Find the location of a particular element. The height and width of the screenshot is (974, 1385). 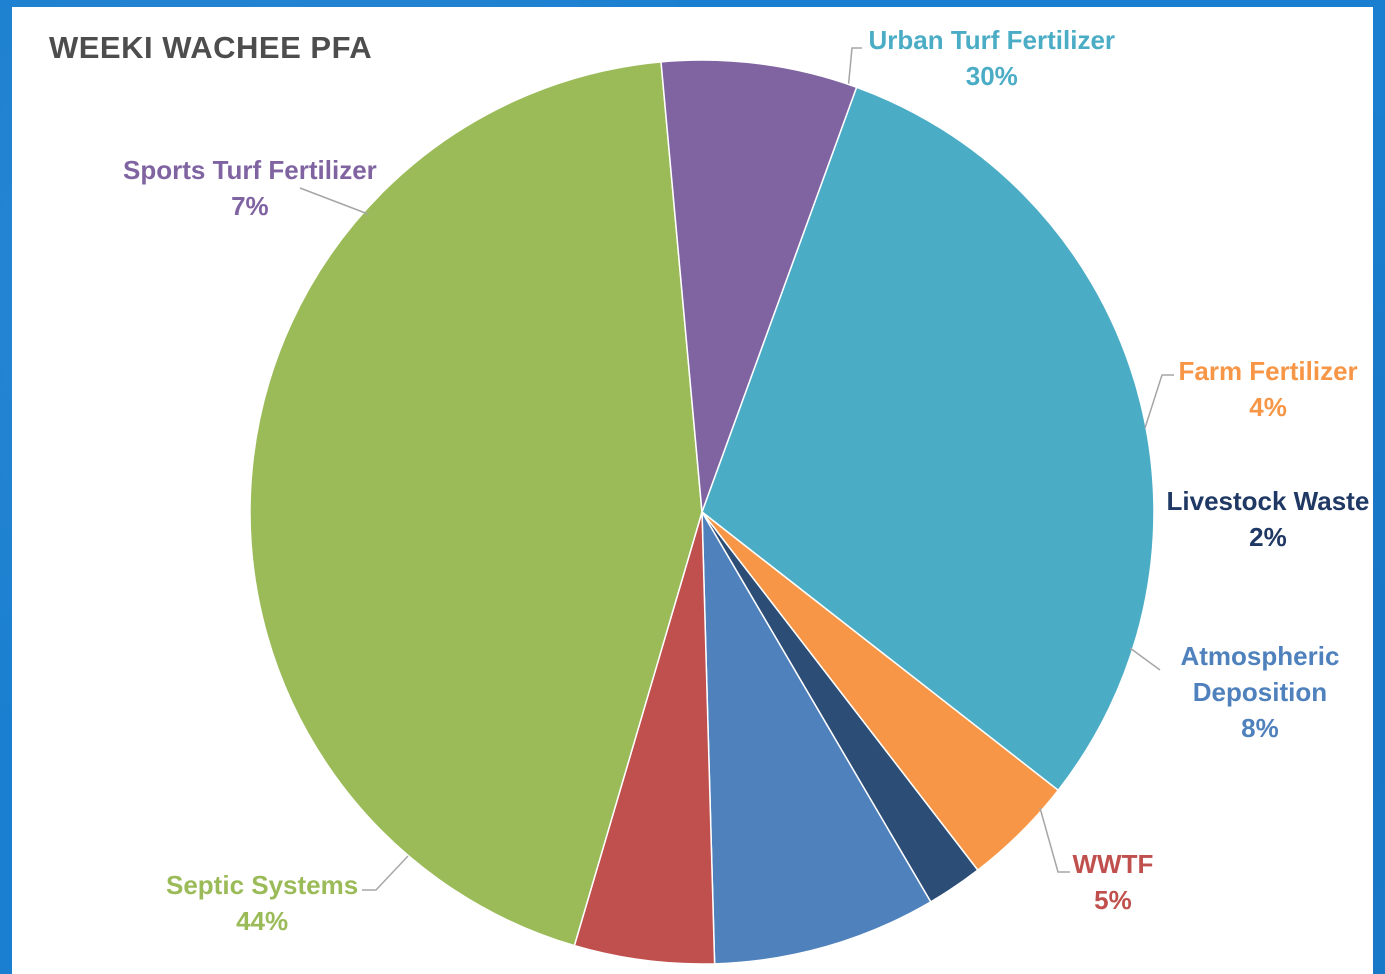

slice-label-value: 7% is located at coordinates (250, 206).